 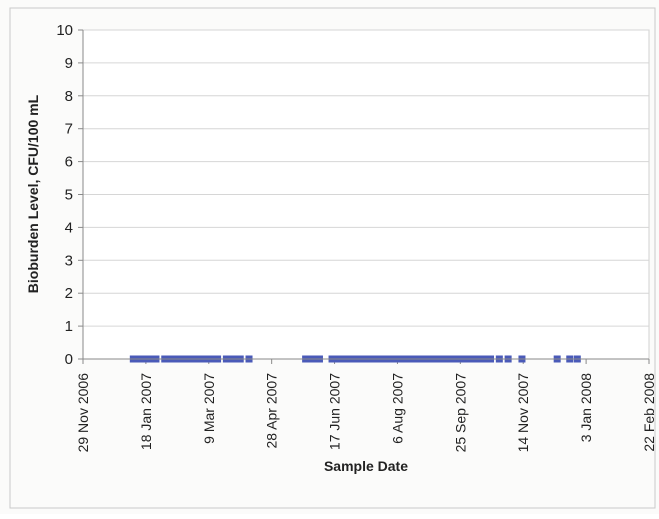 What do you see at coordinates (69, 293) in the screenshot?
I see `y-tick-label: 2` at bounding box center [69, 293].